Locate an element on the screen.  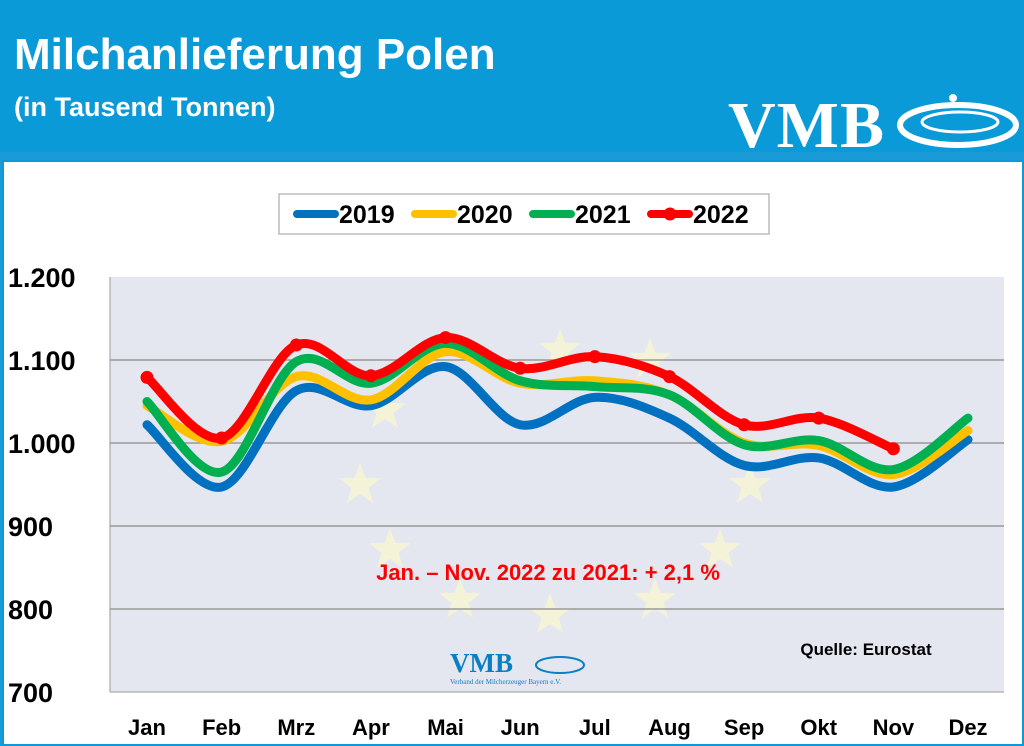
x-tick-label: Aug is located at coordinates (669, 727).